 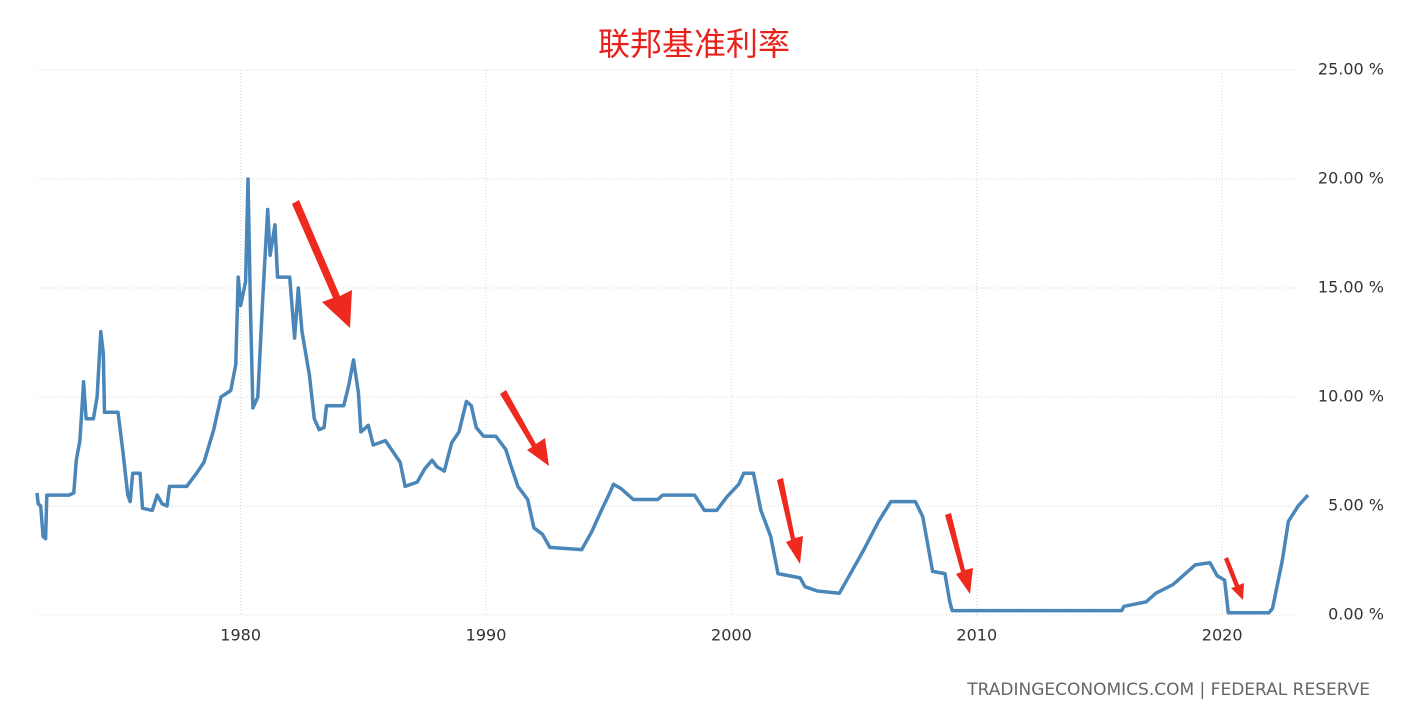 What do you see at coordinates (1356, 614) in the screenshot?
I see `y-tick-label: 0.00 %` at bounding box center [1356, 614].